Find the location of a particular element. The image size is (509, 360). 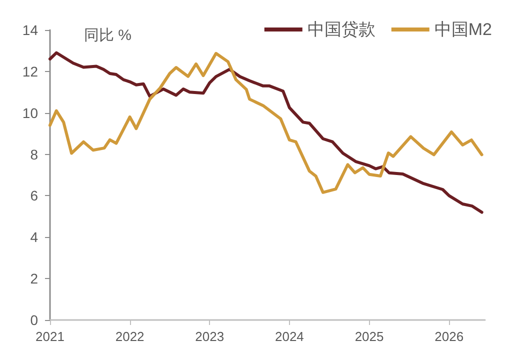

y-tick-label: 6 is located at coordinates (34, 196).